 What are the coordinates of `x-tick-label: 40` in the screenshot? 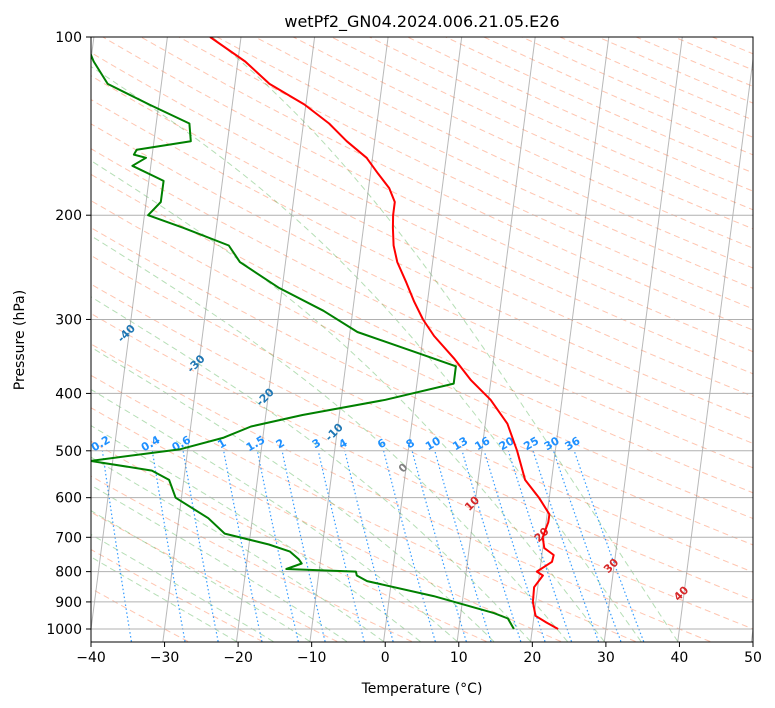 It's located at (680, 658).